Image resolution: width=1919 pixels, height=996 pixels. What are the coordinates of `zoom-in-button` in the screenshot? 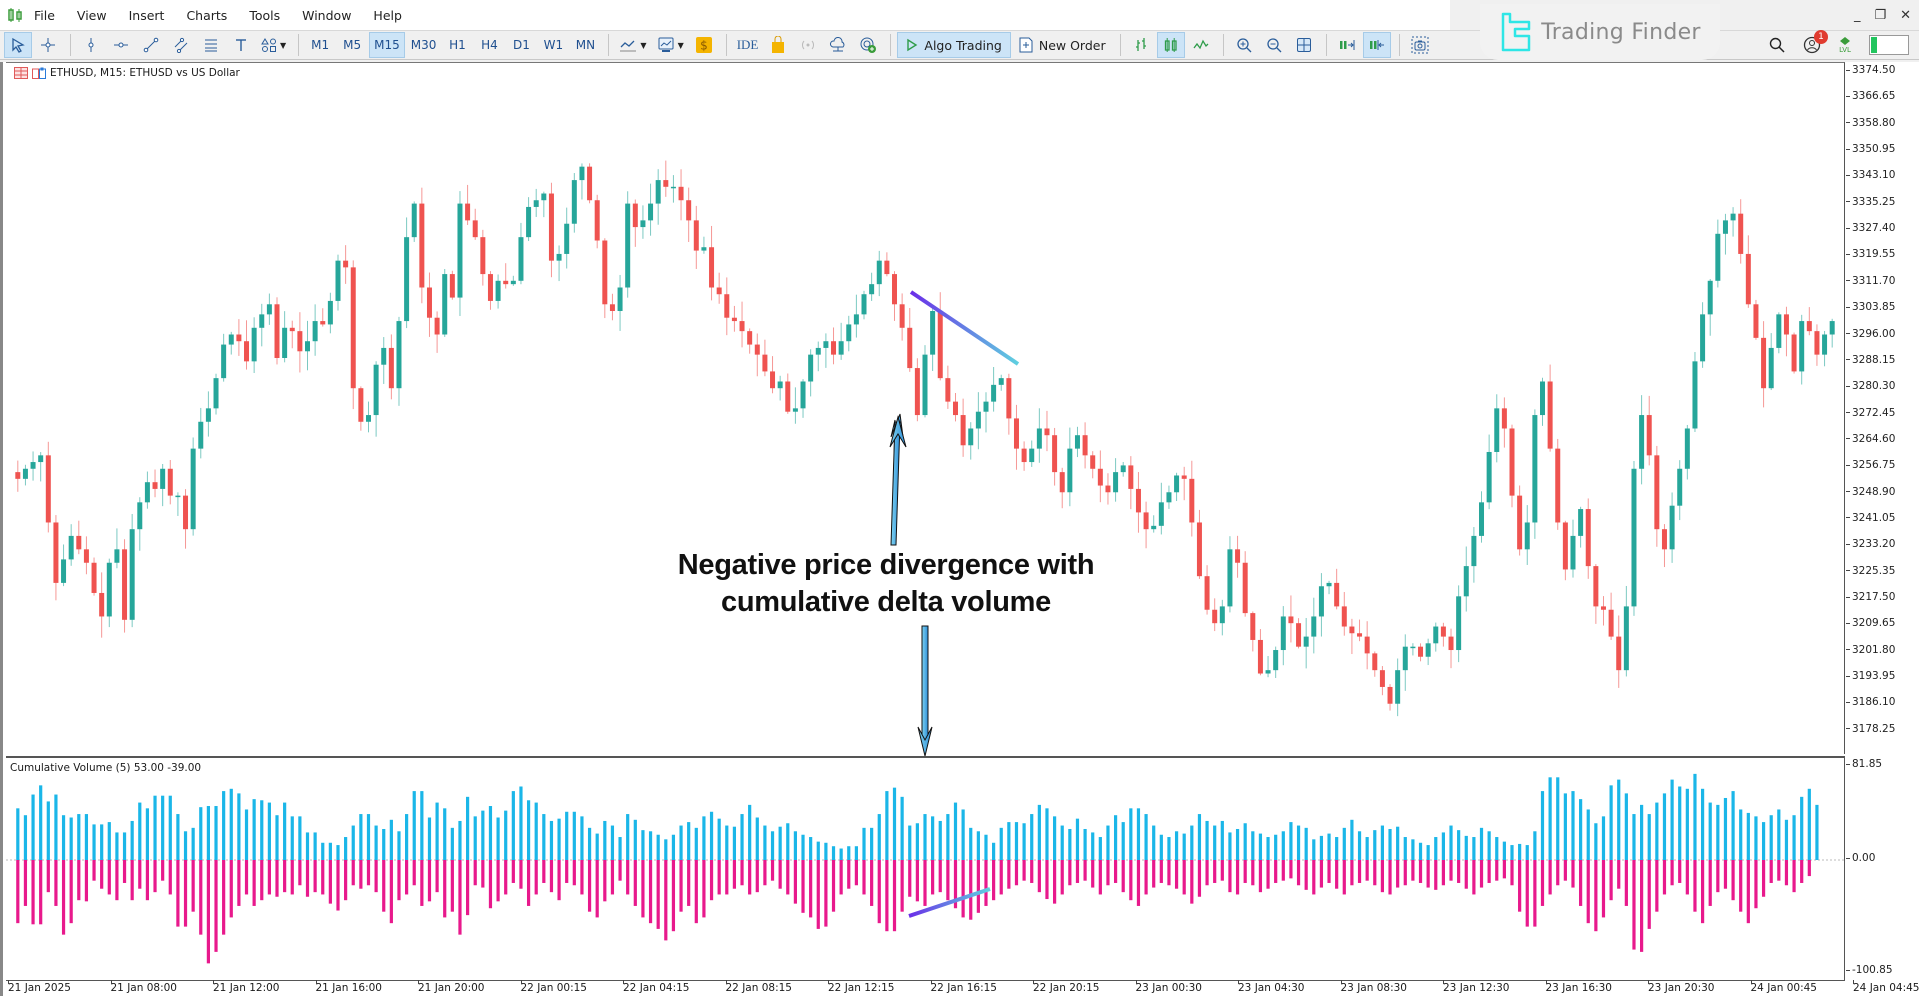 It's located at (1244, 45).